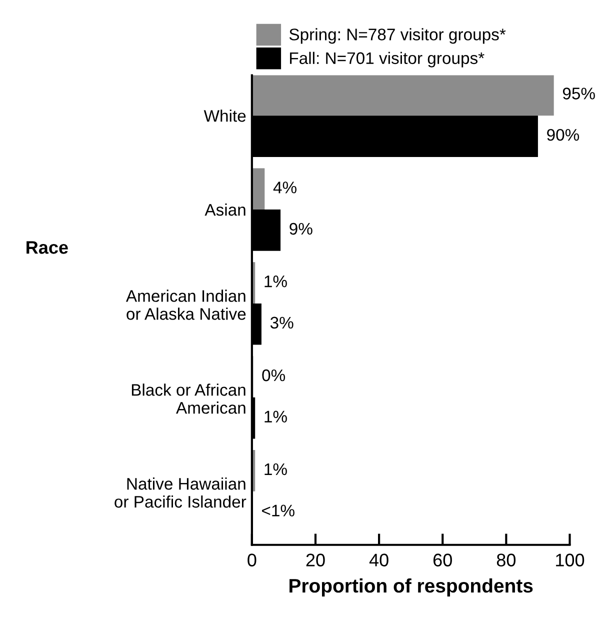 The height and width of the screenshot is (627, 610). Describe the element at coordinates (442, 560) in the screenshot. I see `x-tick-label: 60` at that location.